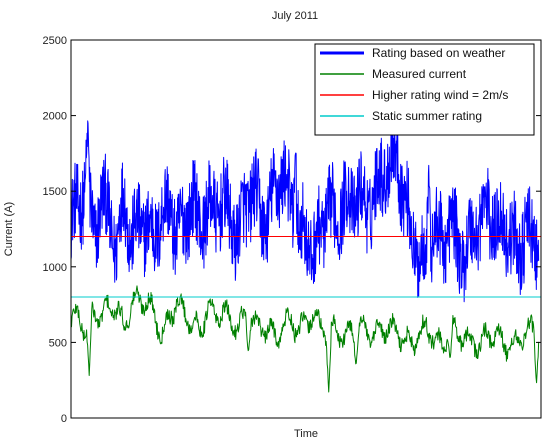 This screenshot has width=550, height=441. I want to click on legend-label-0: Rating based on weather, so click(438, 53).